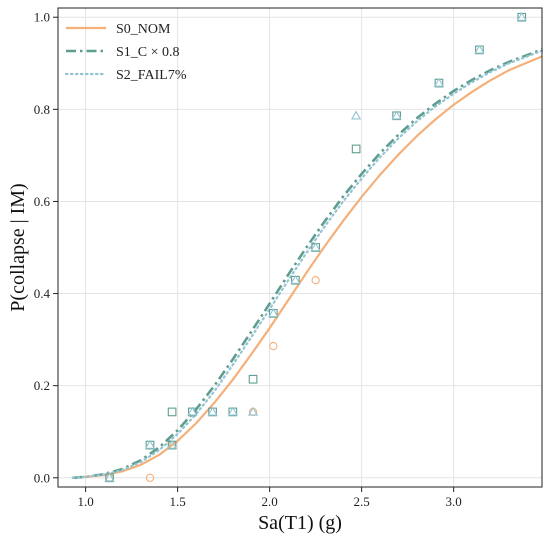 The height and width of the screenshot is (537, 550). Describe the element at coordinates (85, 501) in the screenshot. I see `x-tick-label: 1.0` at that location.